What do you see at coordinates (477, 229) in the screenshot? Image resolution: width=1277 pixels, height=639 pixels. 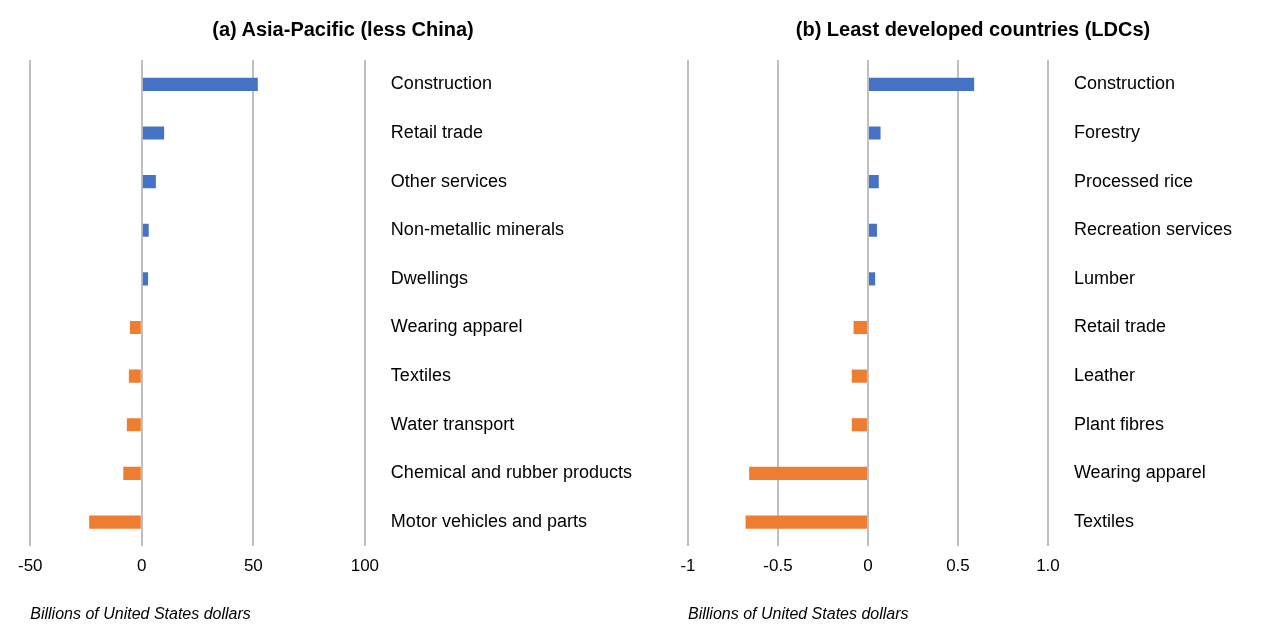 I see `y-tick-label: Non-metallic minerals` at bounding box center [477, 229].